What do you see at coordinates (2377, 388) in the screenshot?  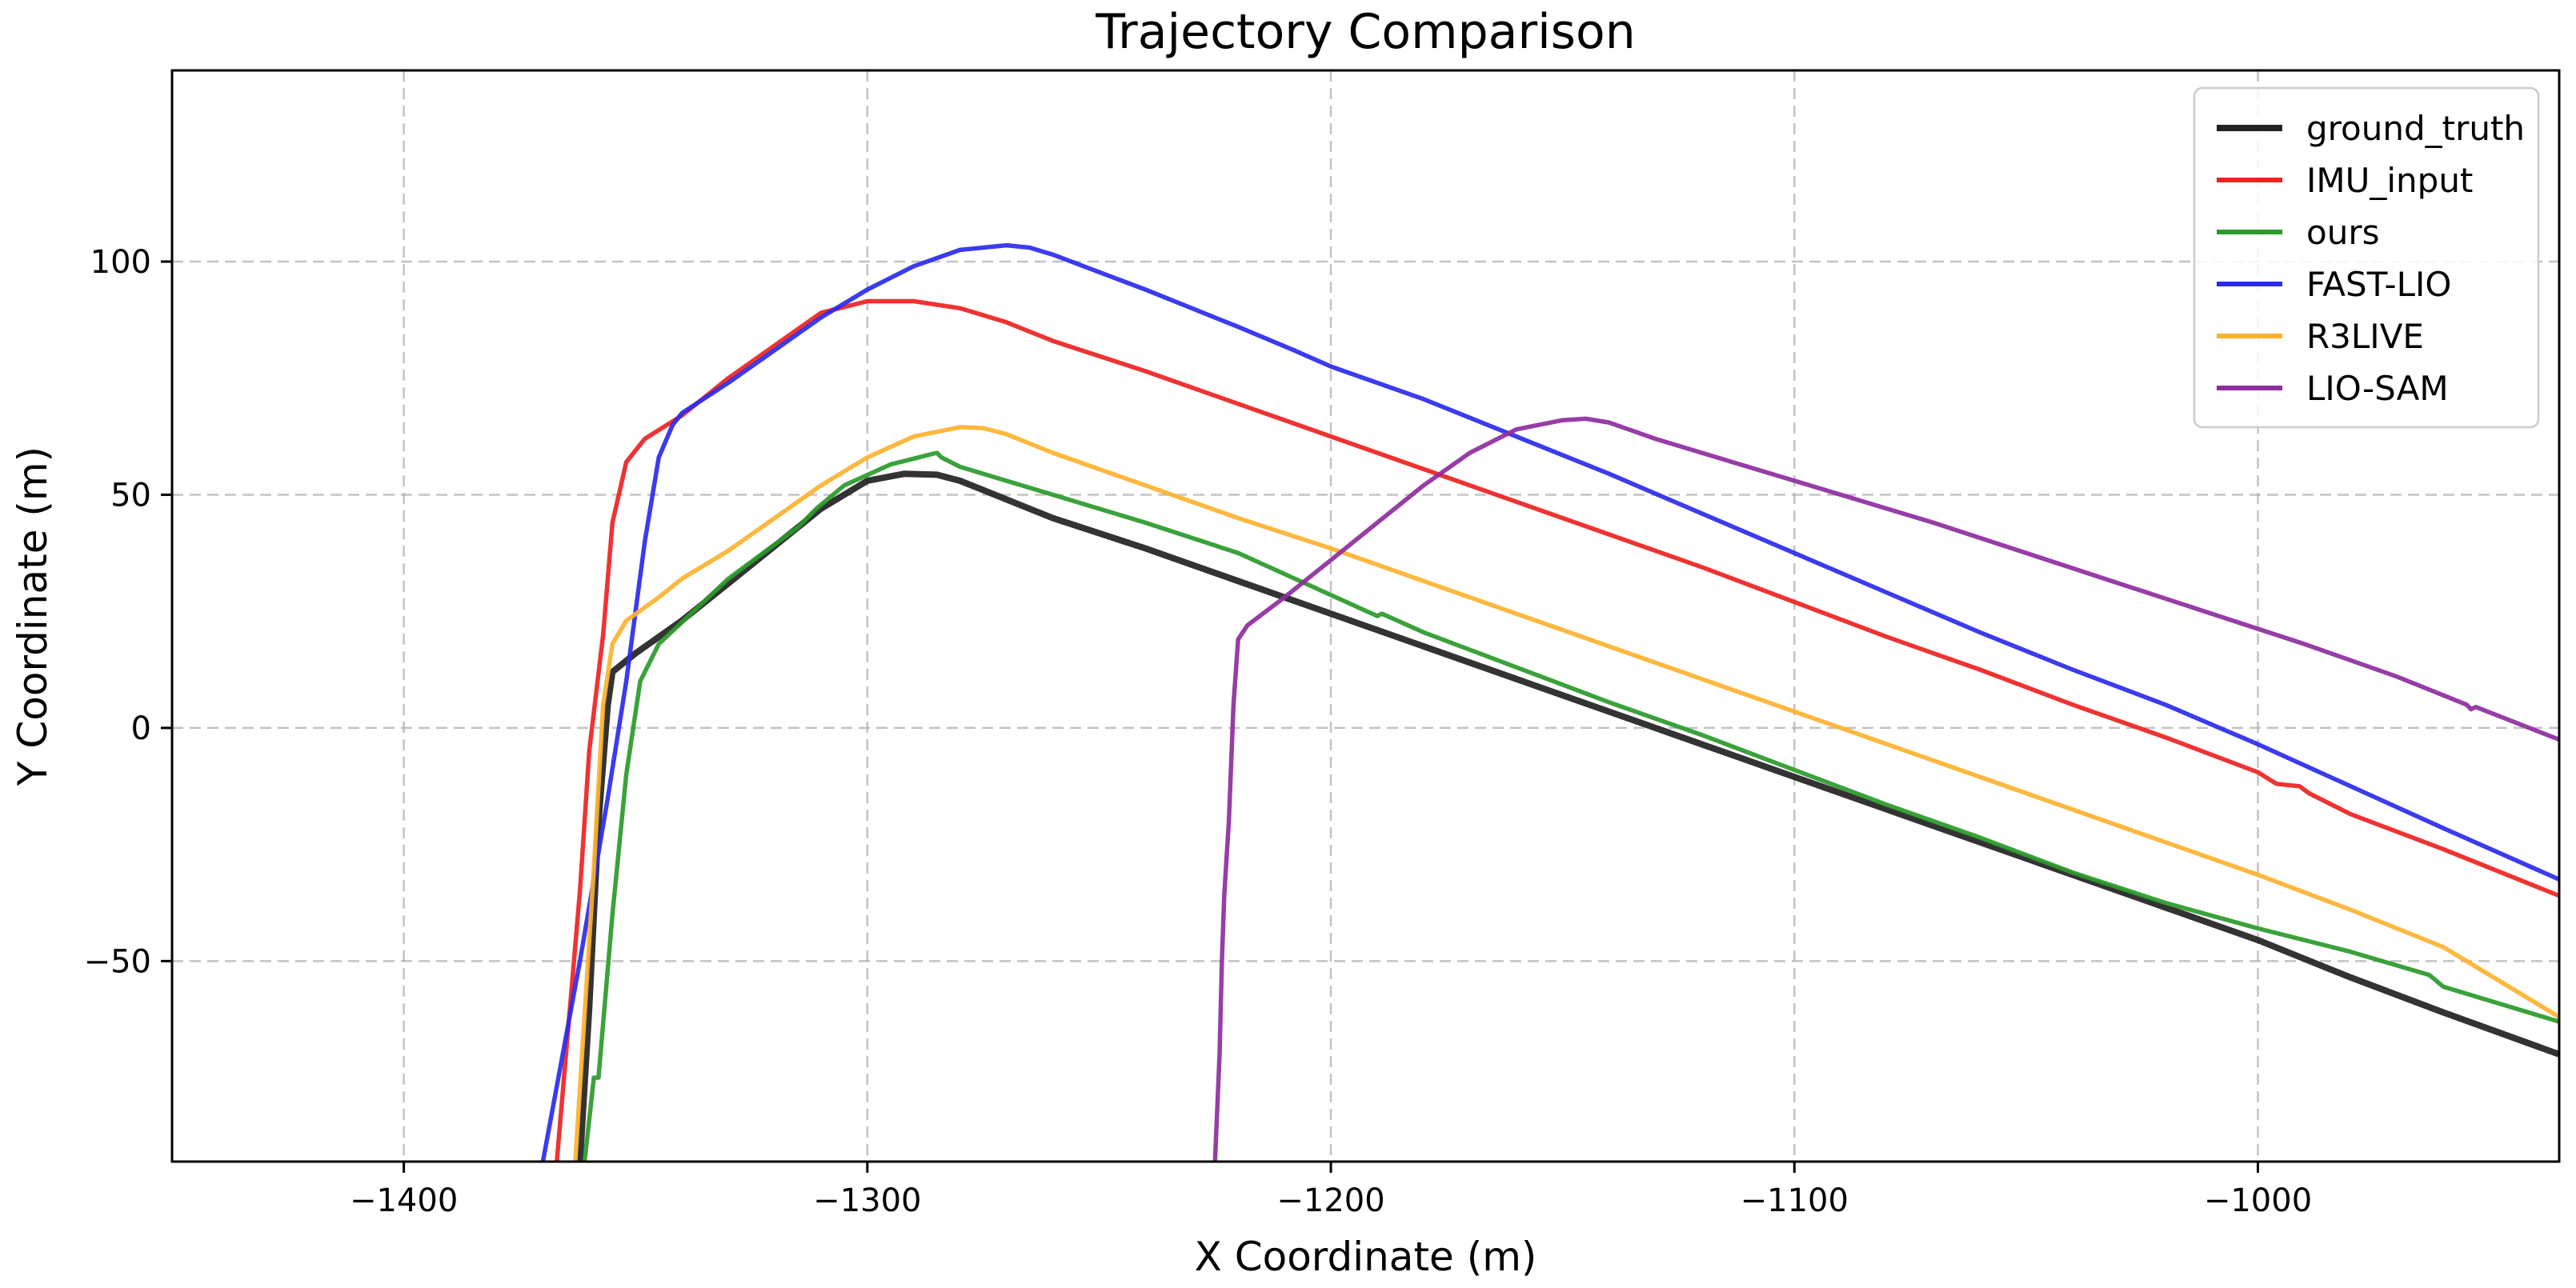 I see `legend-label: LIO-SAM` at bounding box center [2377, 388].